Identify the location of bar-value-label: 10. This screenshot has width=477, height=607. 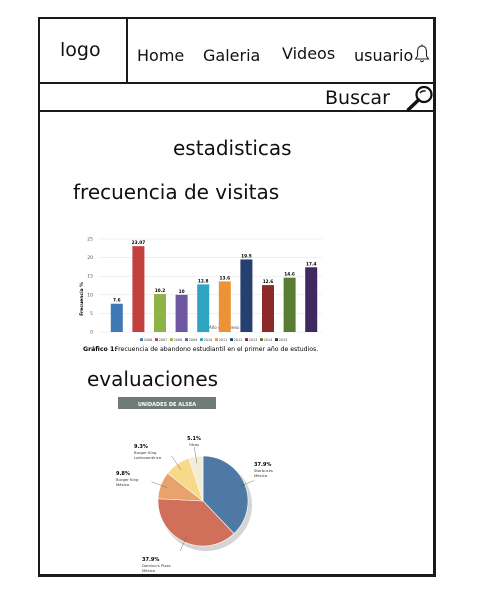
(182, 292).